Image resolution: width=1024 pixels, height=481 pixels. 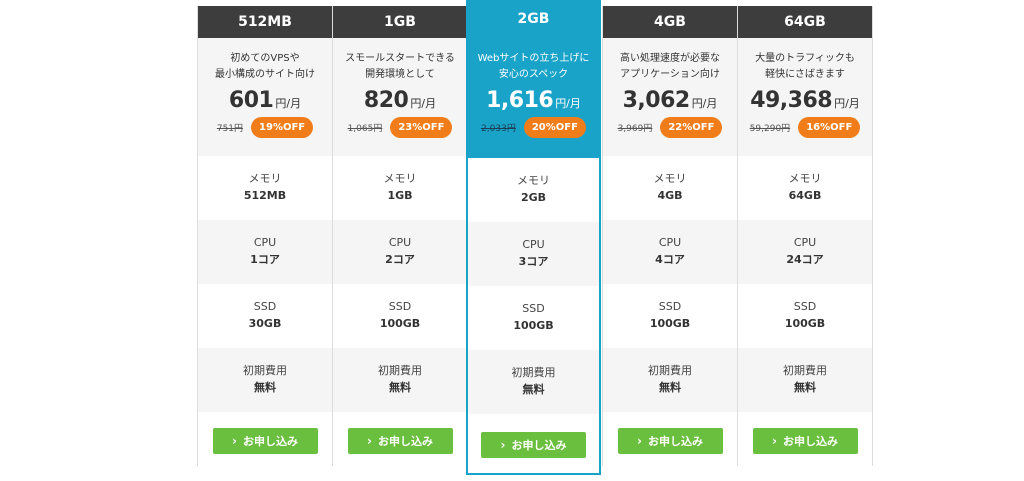 I want to click on spec-value-memory: 512MB, so click(x=265, y=195).